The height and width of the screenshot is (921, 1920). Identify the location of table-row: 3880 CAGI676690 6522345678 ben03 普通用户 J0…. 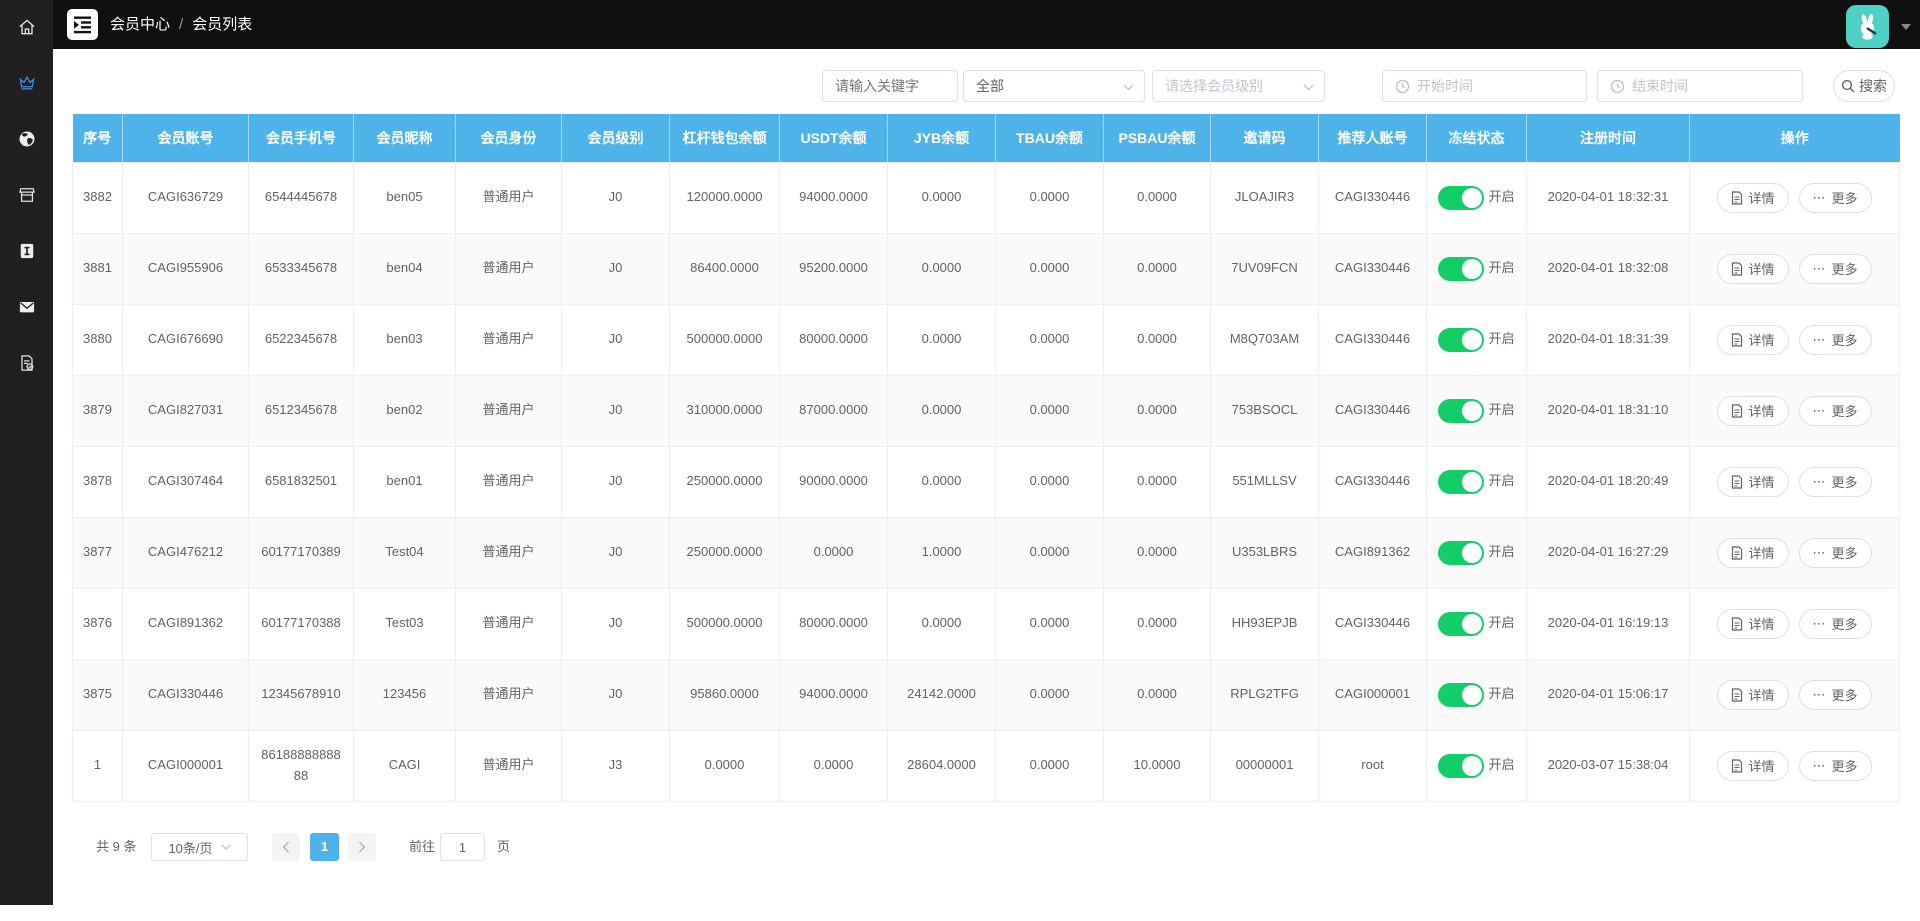
(986, 339).